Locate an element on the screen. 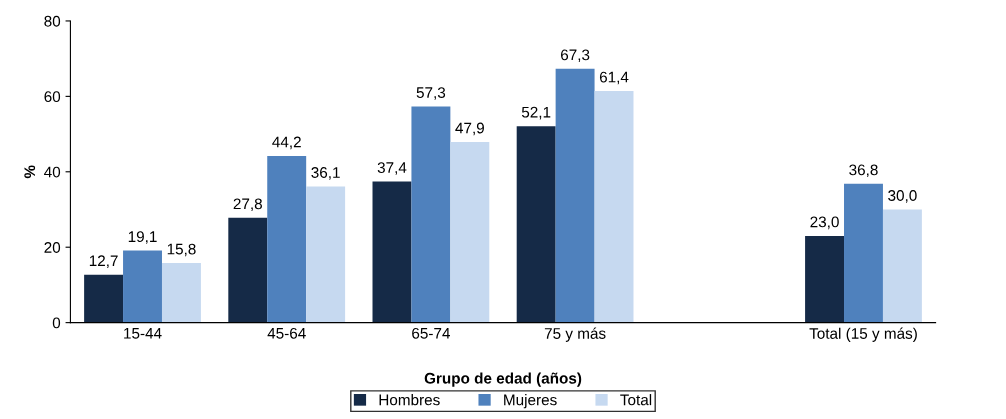  data-label: 15,8 is located at coordinates (181, 250).